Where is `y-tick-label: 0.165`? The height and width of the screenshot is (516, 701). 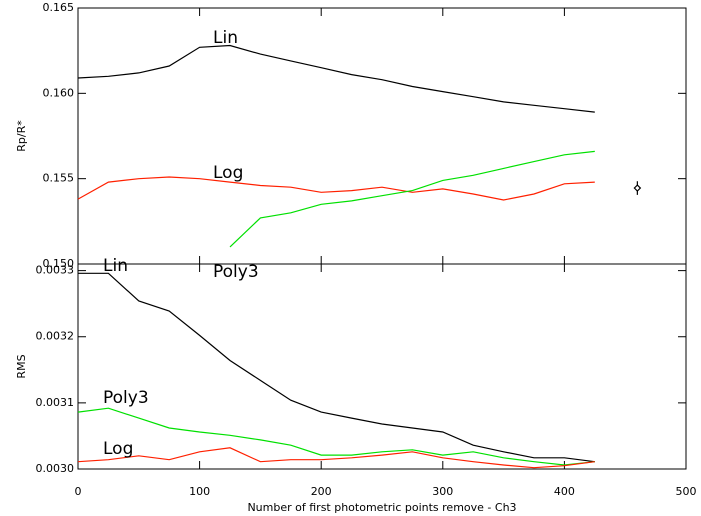 y-tick-label: 0.165 is located at coordinates (59, 7).